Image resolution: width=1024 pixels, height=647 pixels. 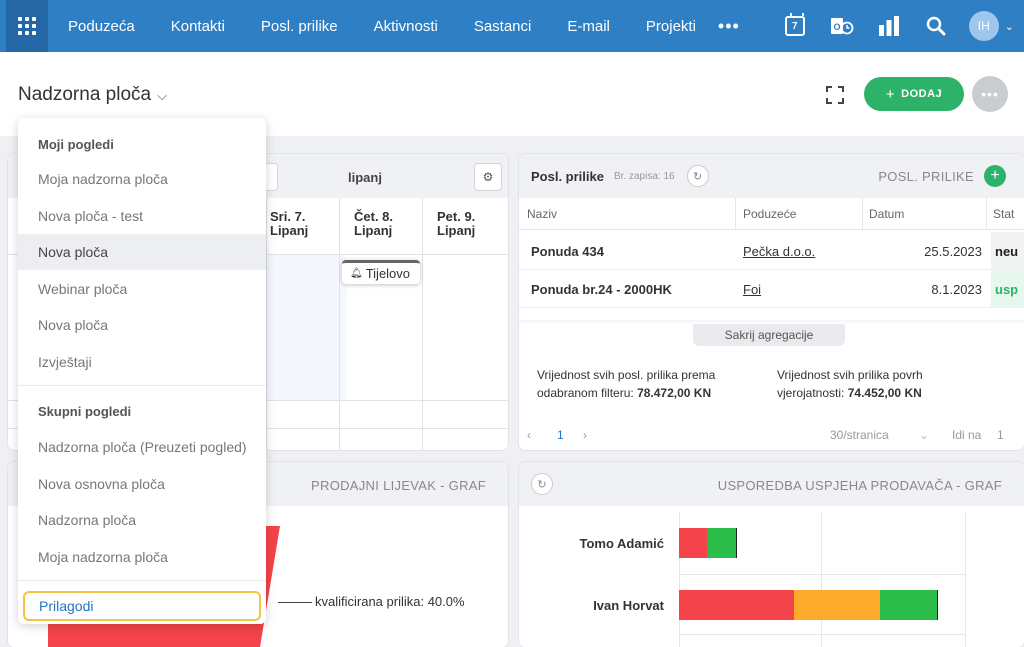 I want to click on gear-icon: ⚙, so click(x=488, y=177).